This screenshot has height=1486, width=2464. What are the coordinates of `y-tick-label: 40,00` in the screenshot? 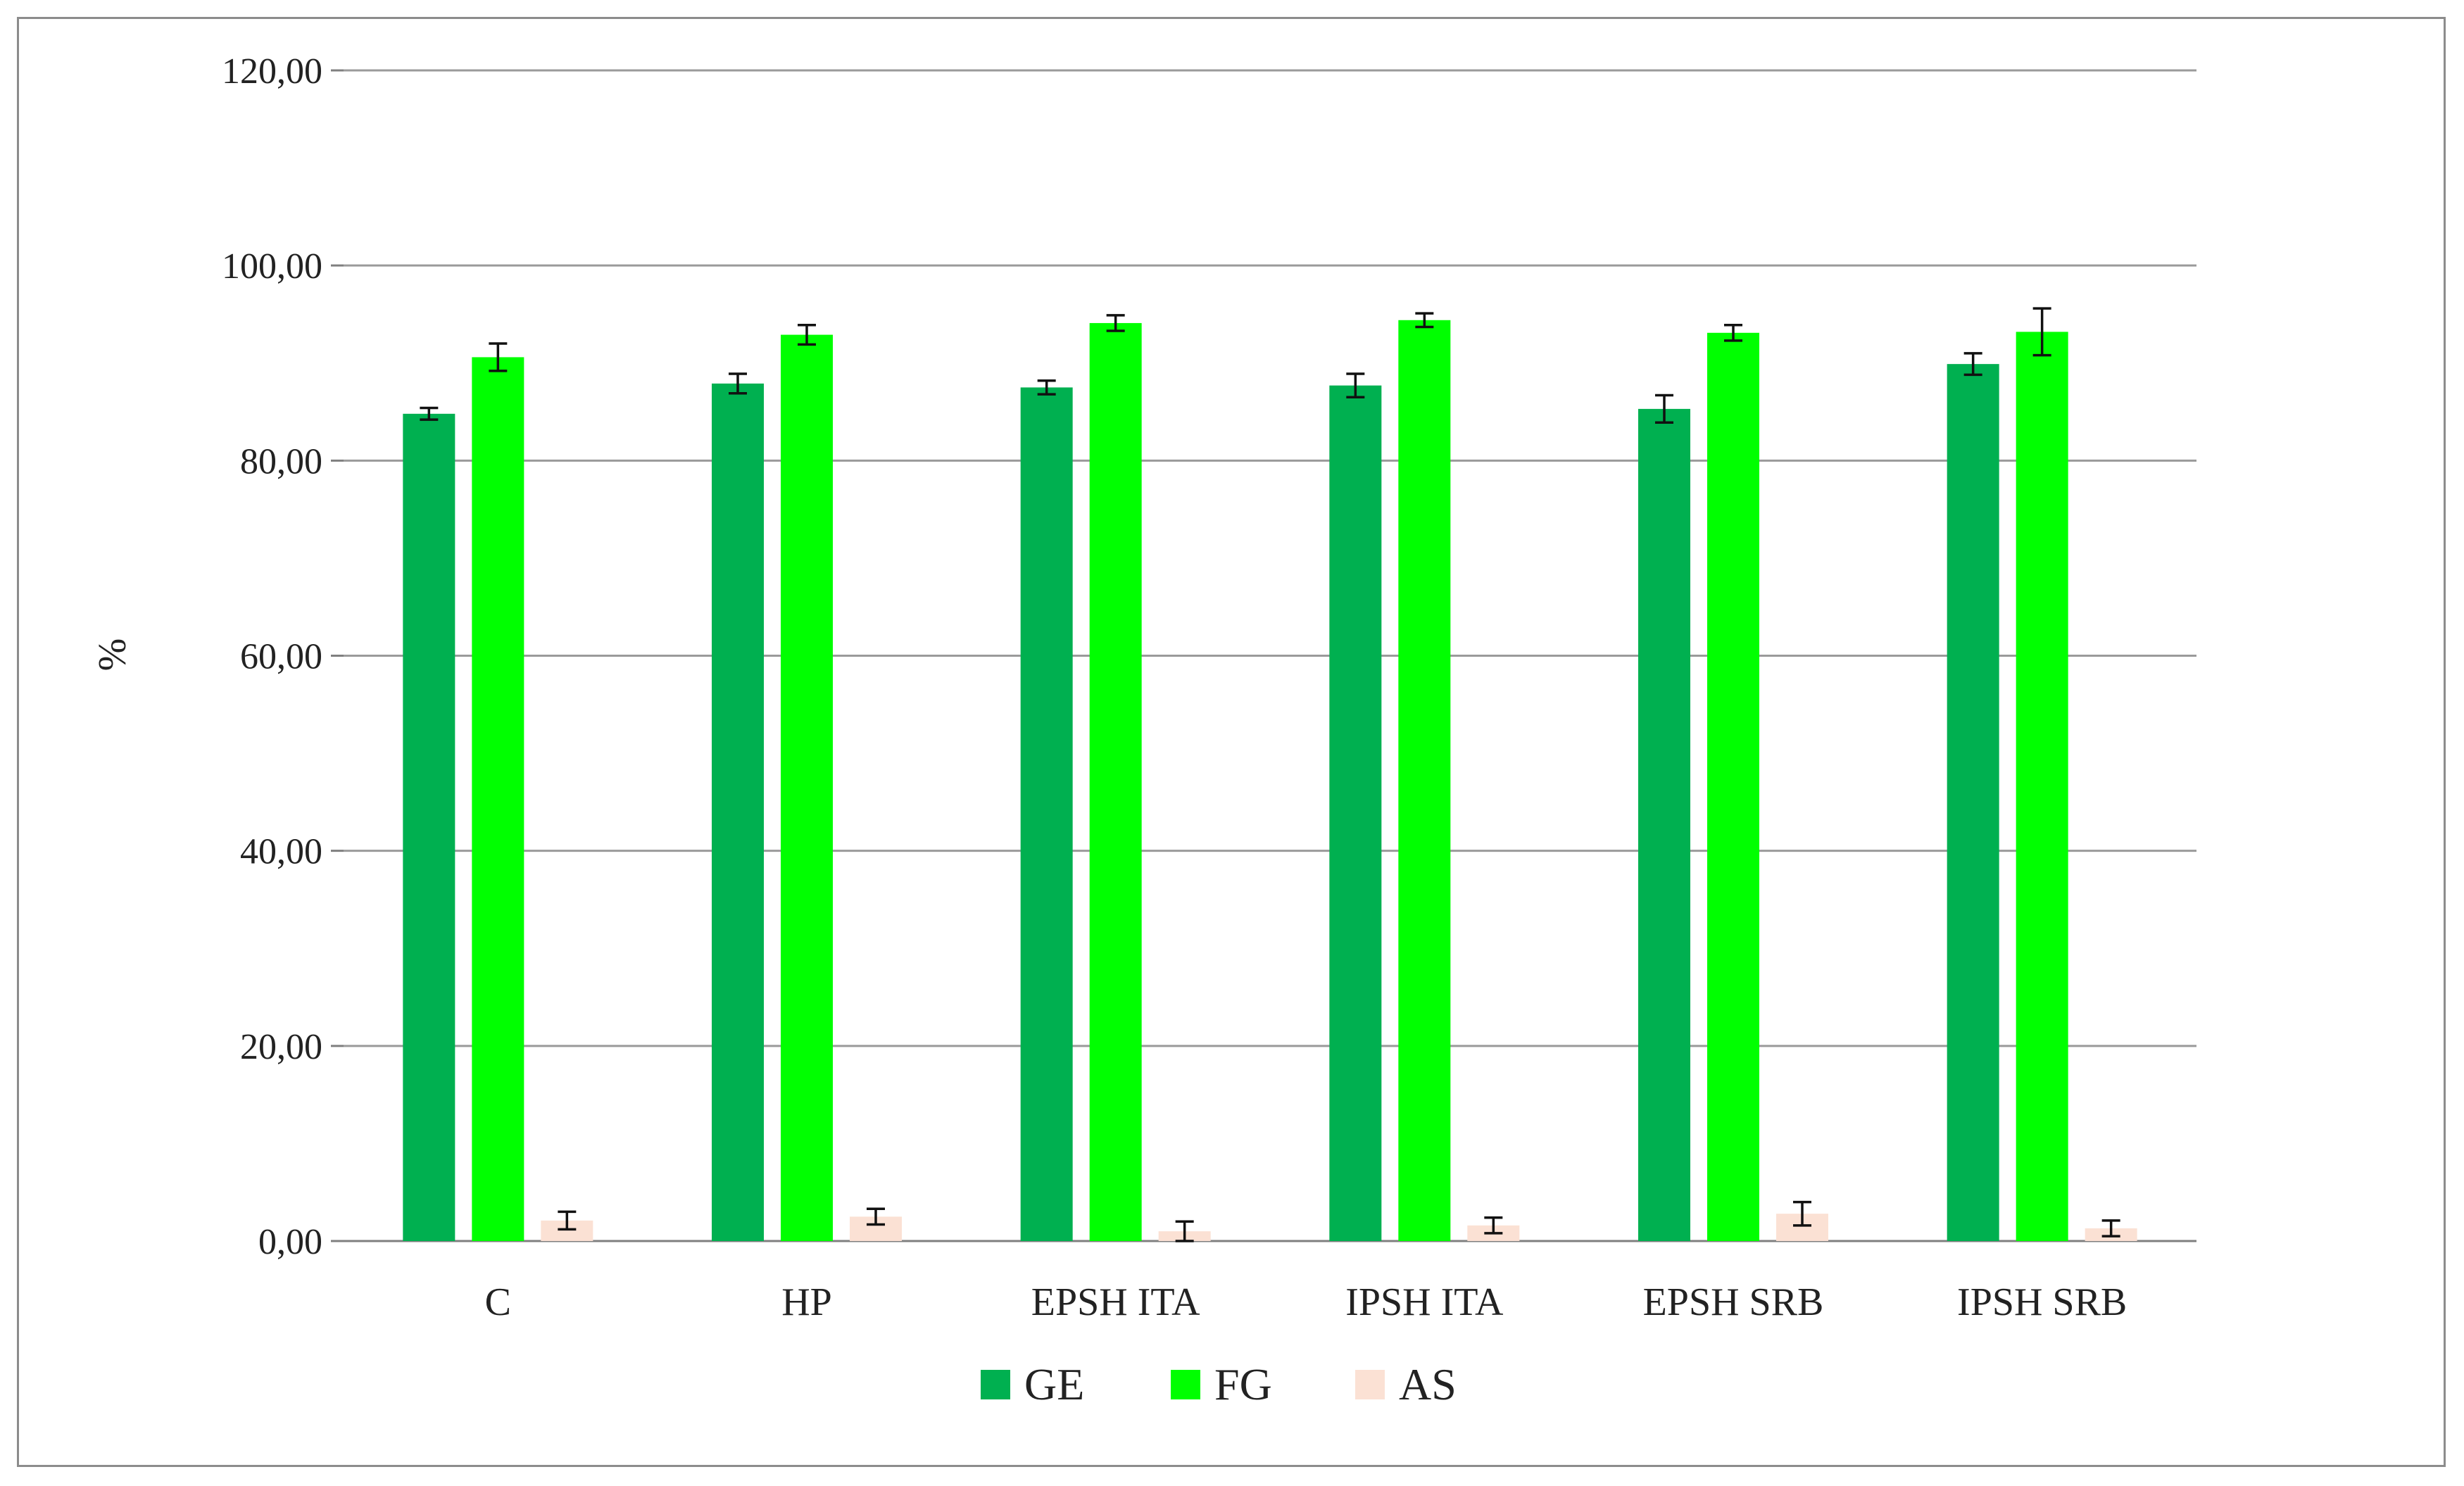 It's located at (281, 852).